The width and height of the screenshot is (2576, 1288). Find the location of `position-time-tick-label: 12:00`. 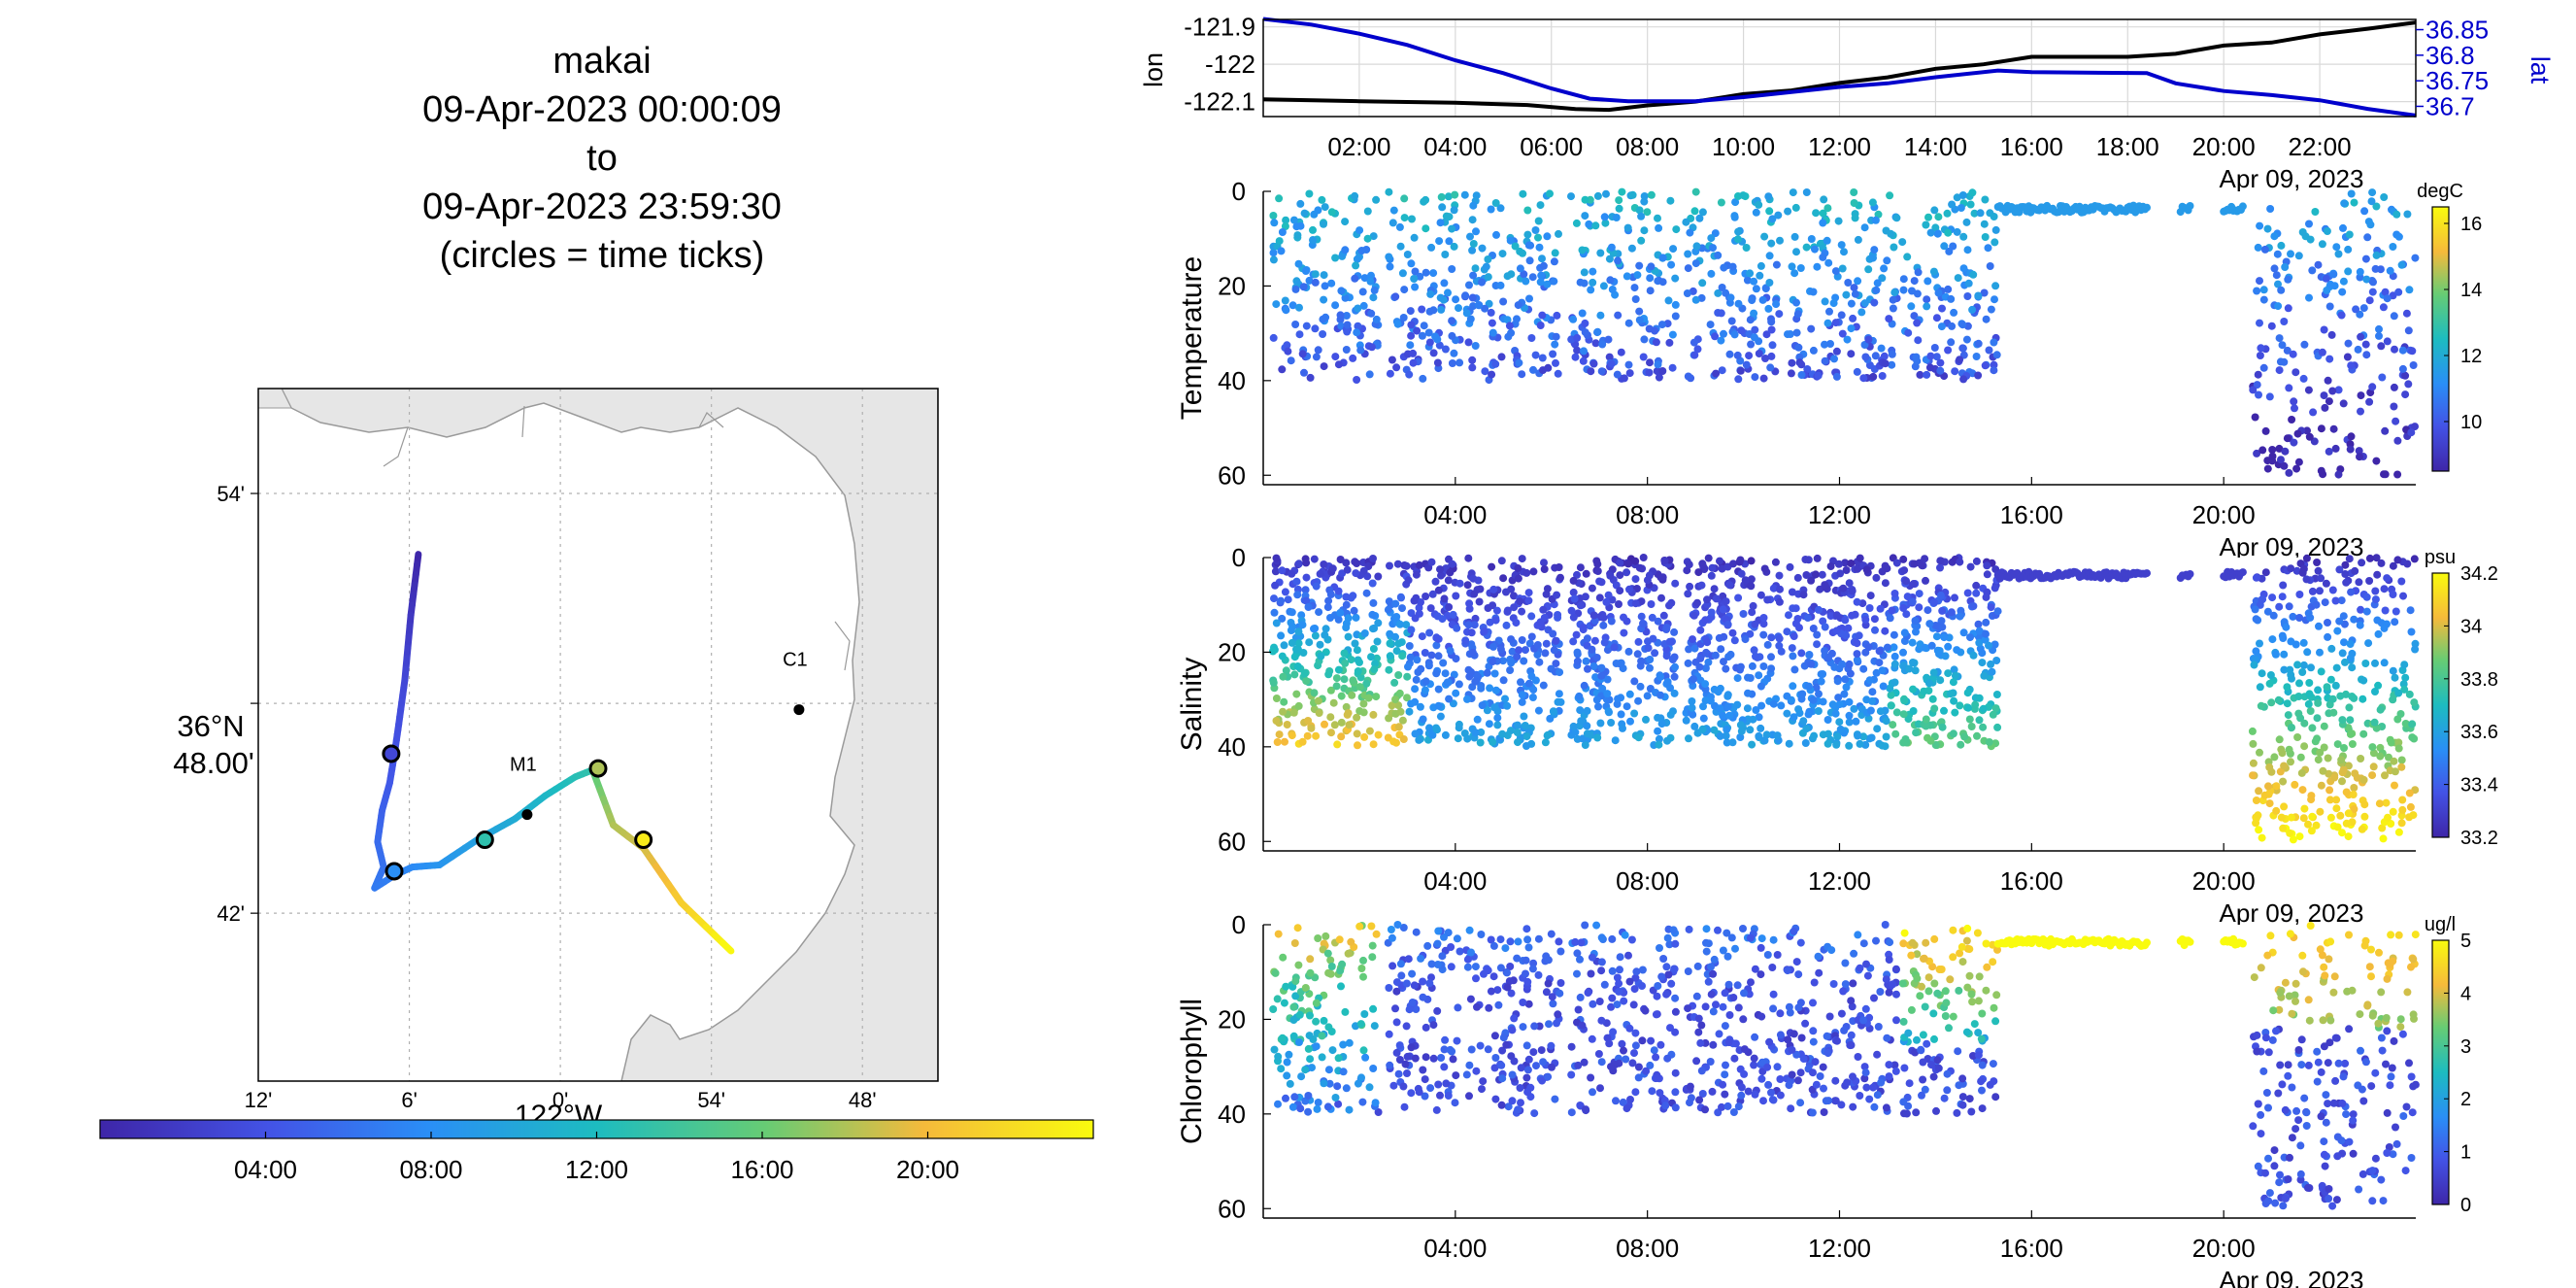

position-time-tick-label: 12:00 is located at coordinates (1840, 146).